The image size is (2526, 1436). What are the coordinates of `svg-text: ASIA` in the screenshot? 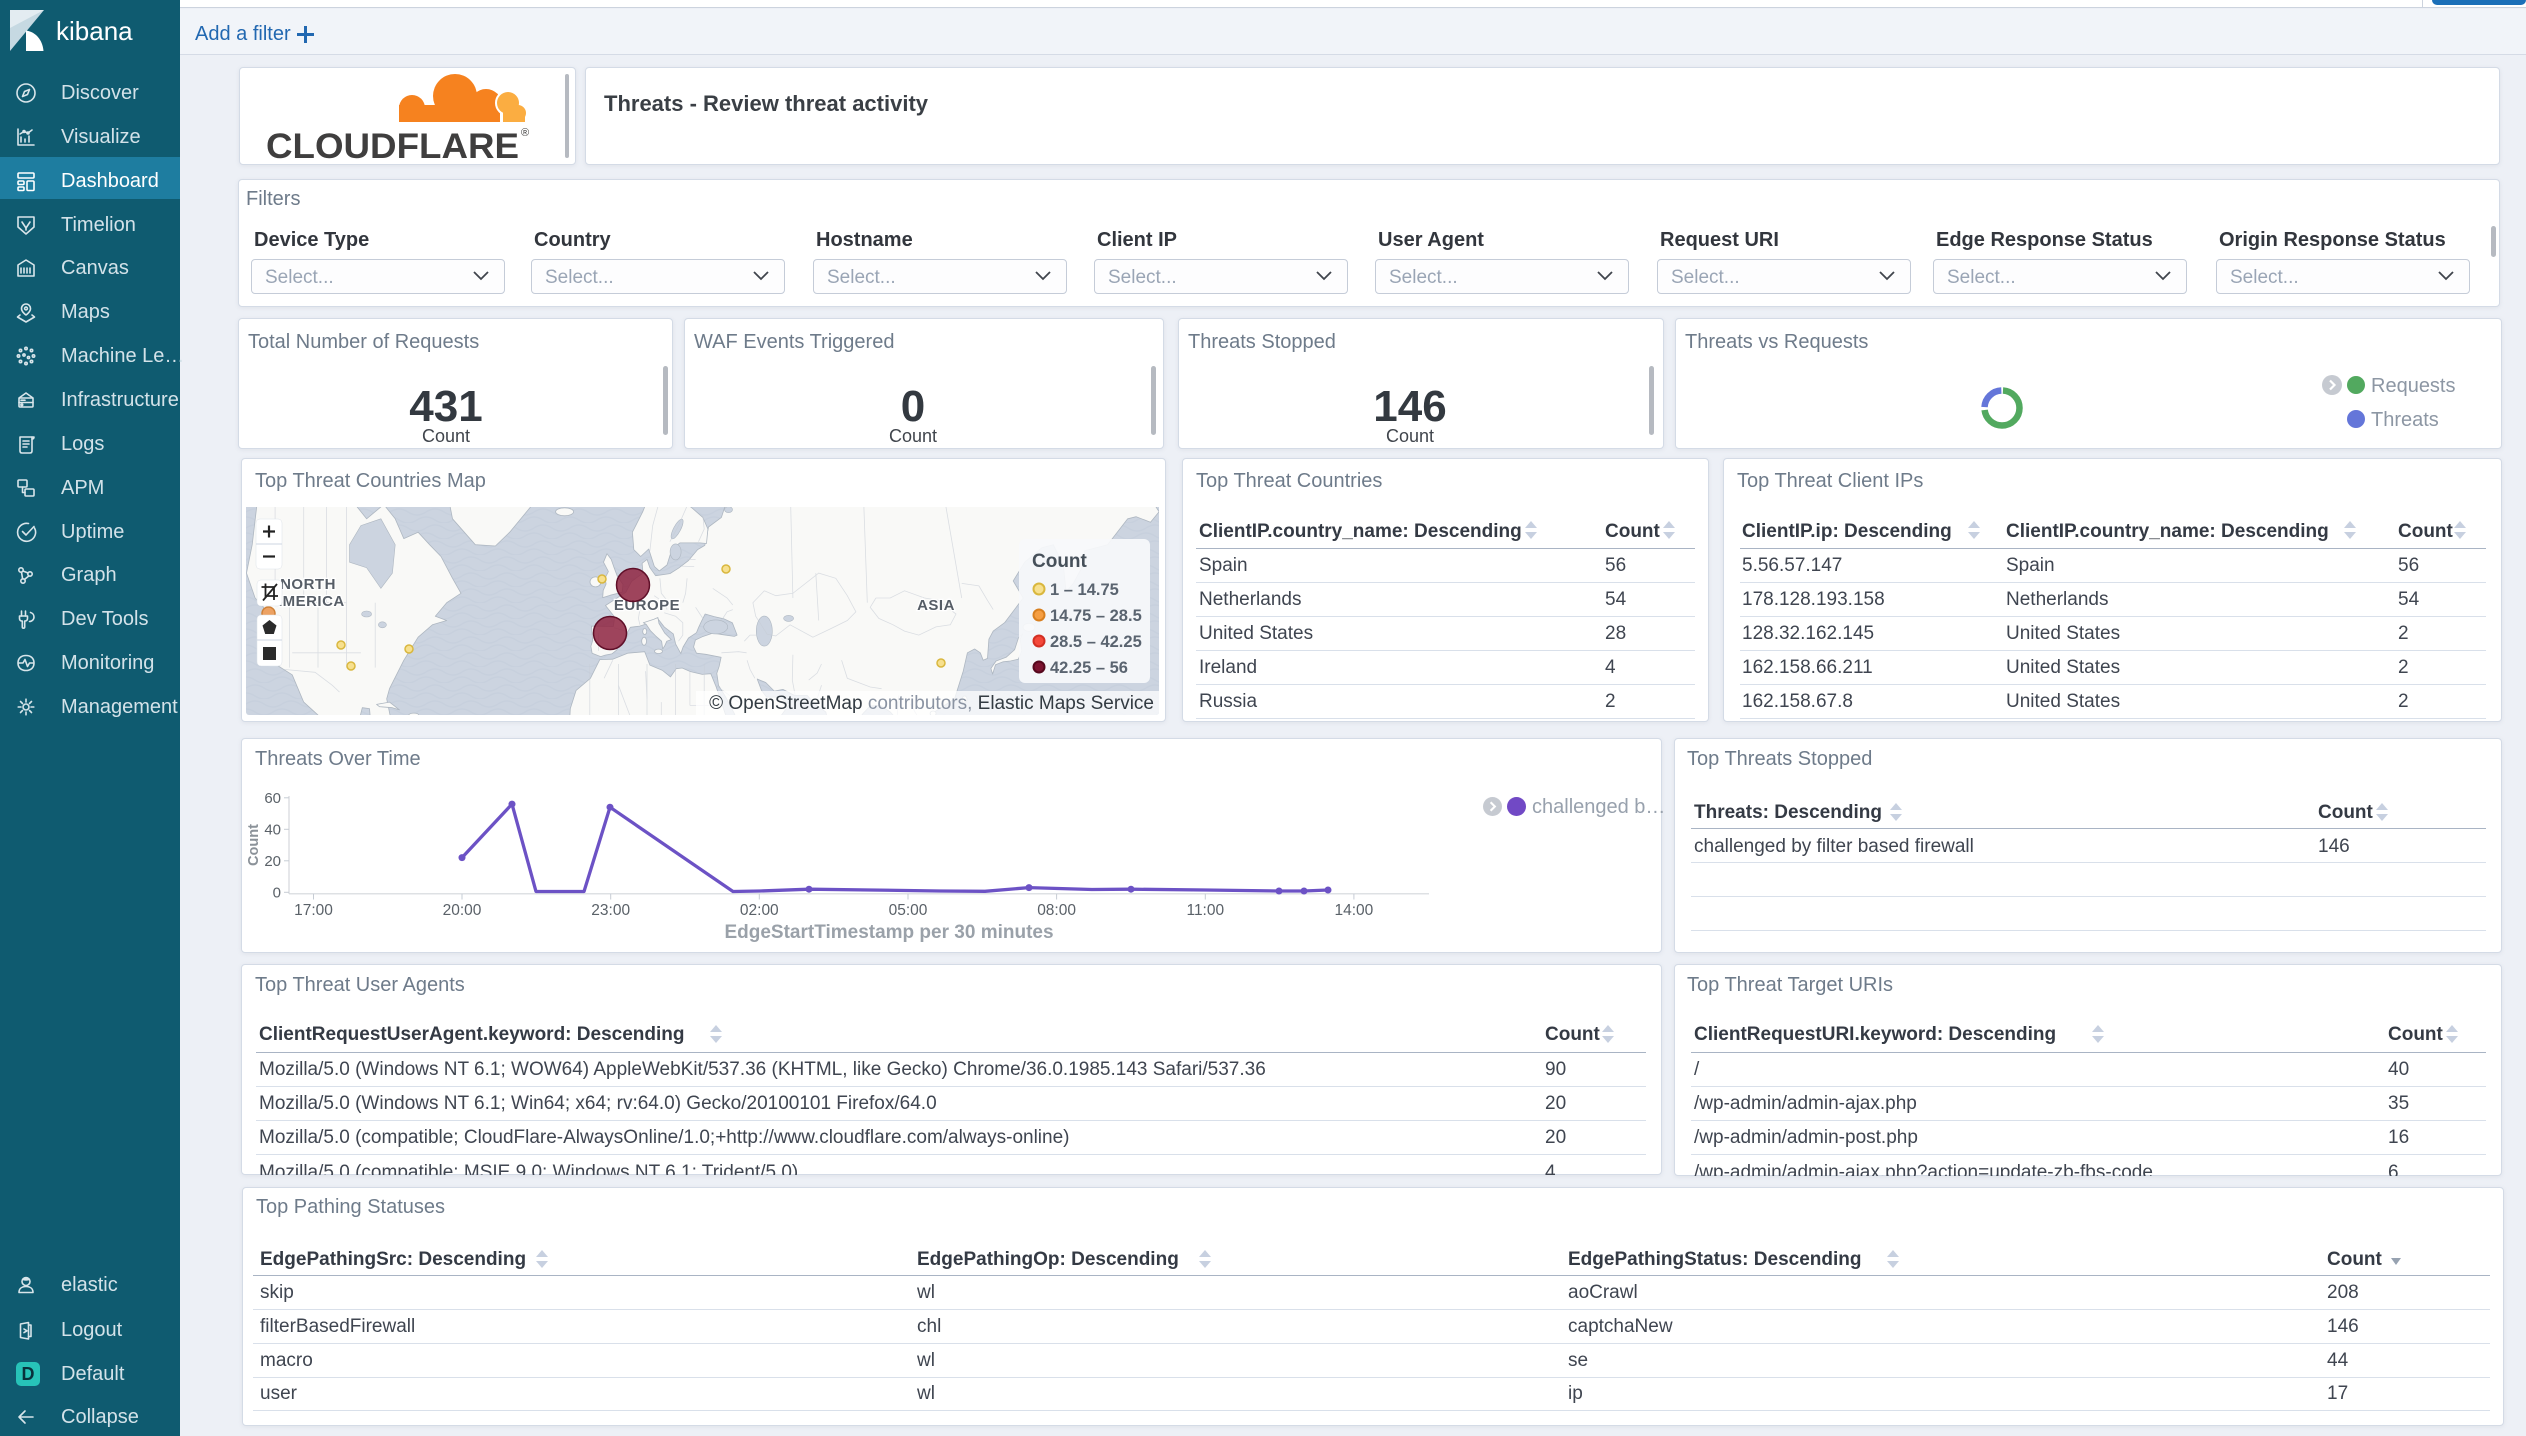 It's located at (936, 605).